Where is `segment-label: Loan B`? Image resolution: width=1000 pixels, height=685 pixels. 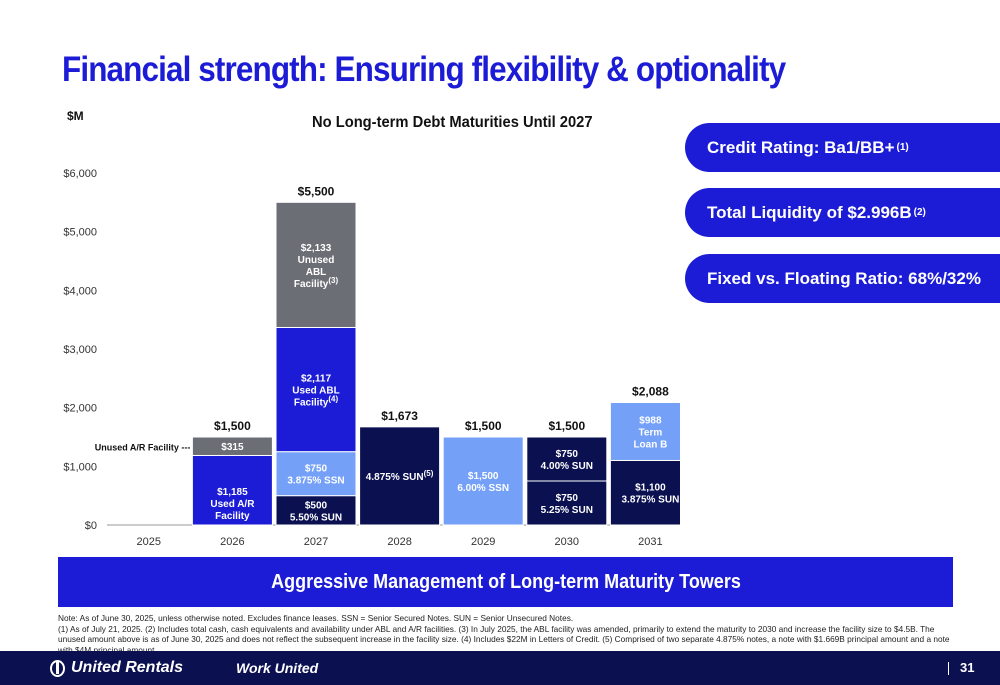 segment-label: Loan B is located at coordinates (650, 444).